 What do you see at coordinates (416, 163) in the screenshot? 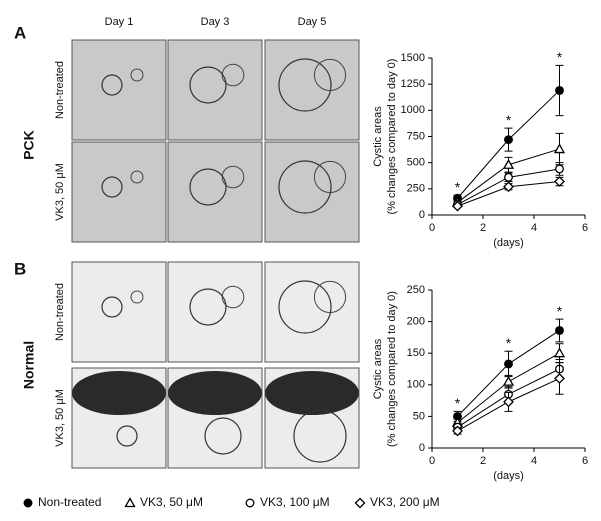
I see `y-tick-label: 500` at bounding box center [416, 163].